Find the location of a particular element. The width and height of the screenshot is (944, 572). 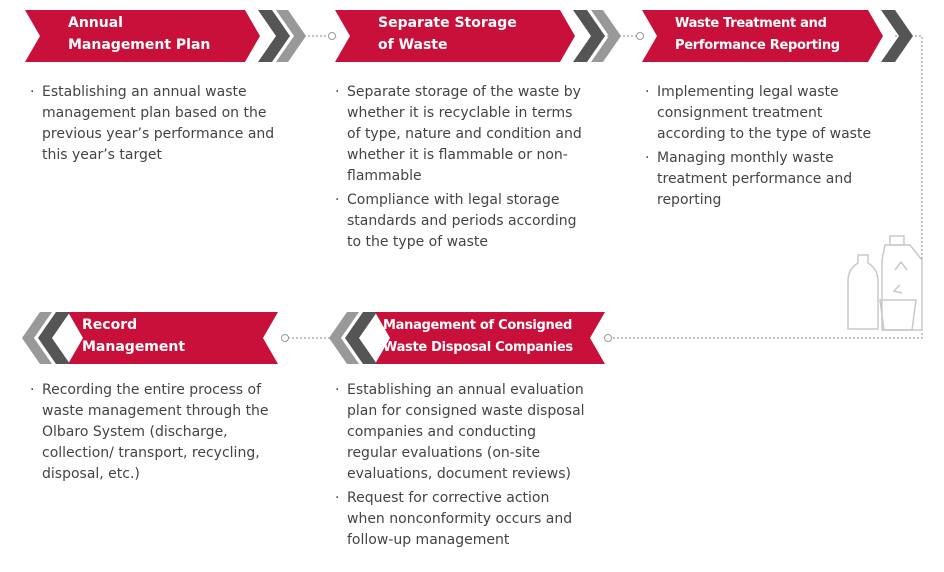

title-line: Annual is located at coordinates (95, 23).